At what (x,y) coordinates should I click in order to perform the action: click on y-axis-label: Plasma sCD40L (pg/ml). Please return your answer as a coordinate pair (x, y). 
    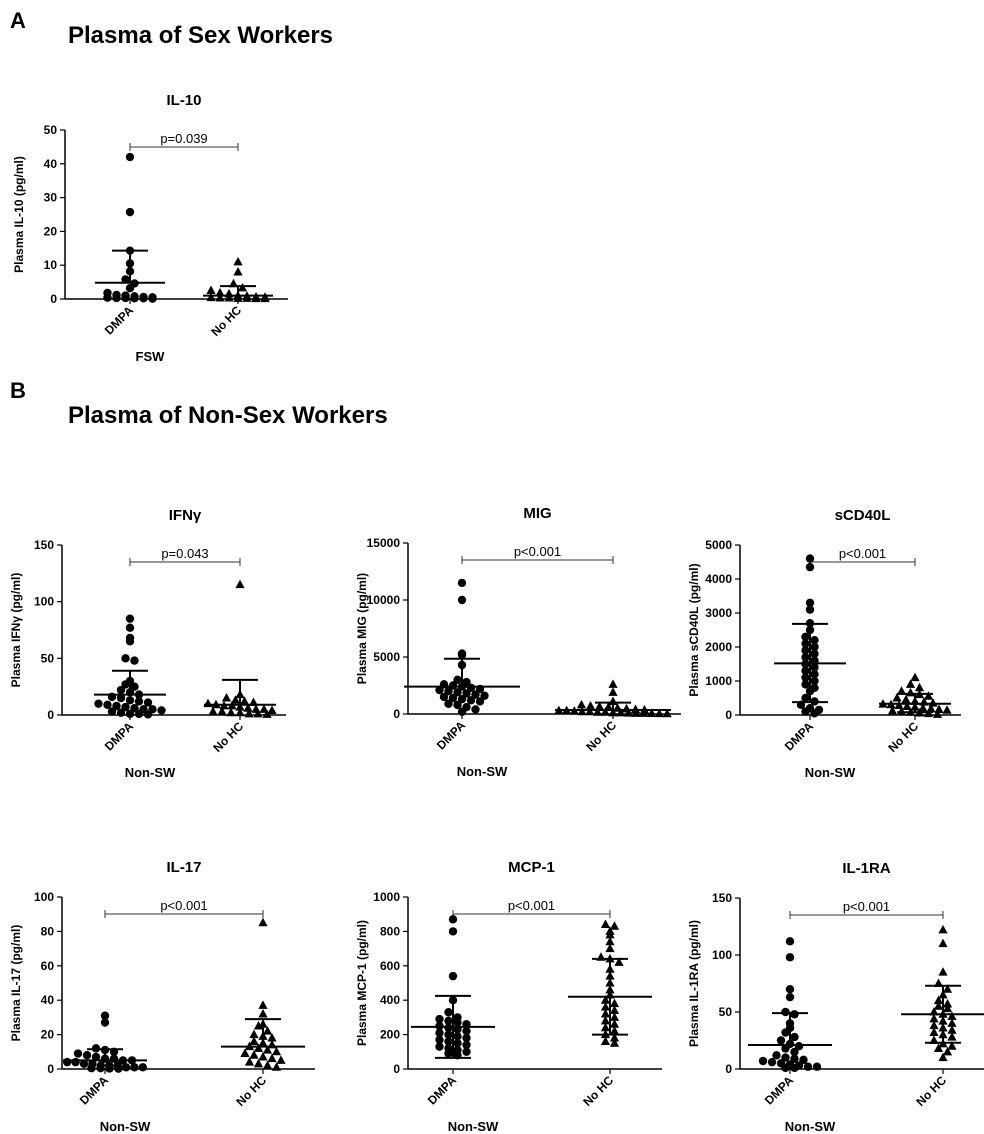
    Looking at the image, I should click on (694, 629).